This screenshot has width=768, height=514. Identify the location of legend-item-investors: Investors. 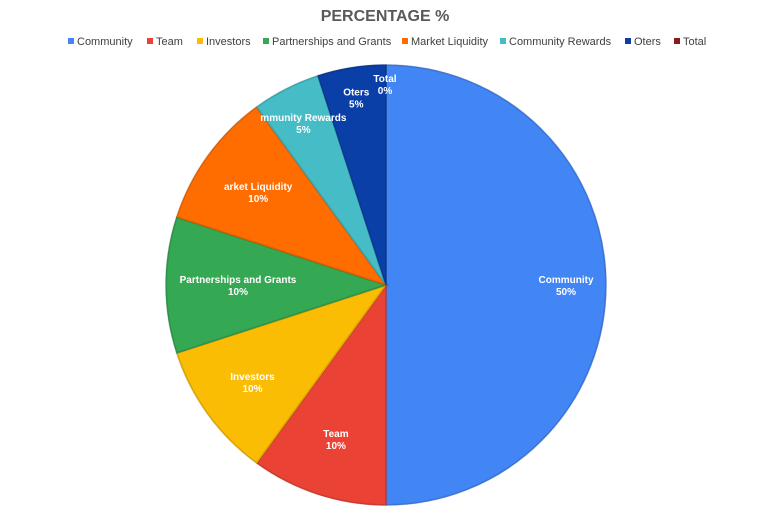
(224, 42).